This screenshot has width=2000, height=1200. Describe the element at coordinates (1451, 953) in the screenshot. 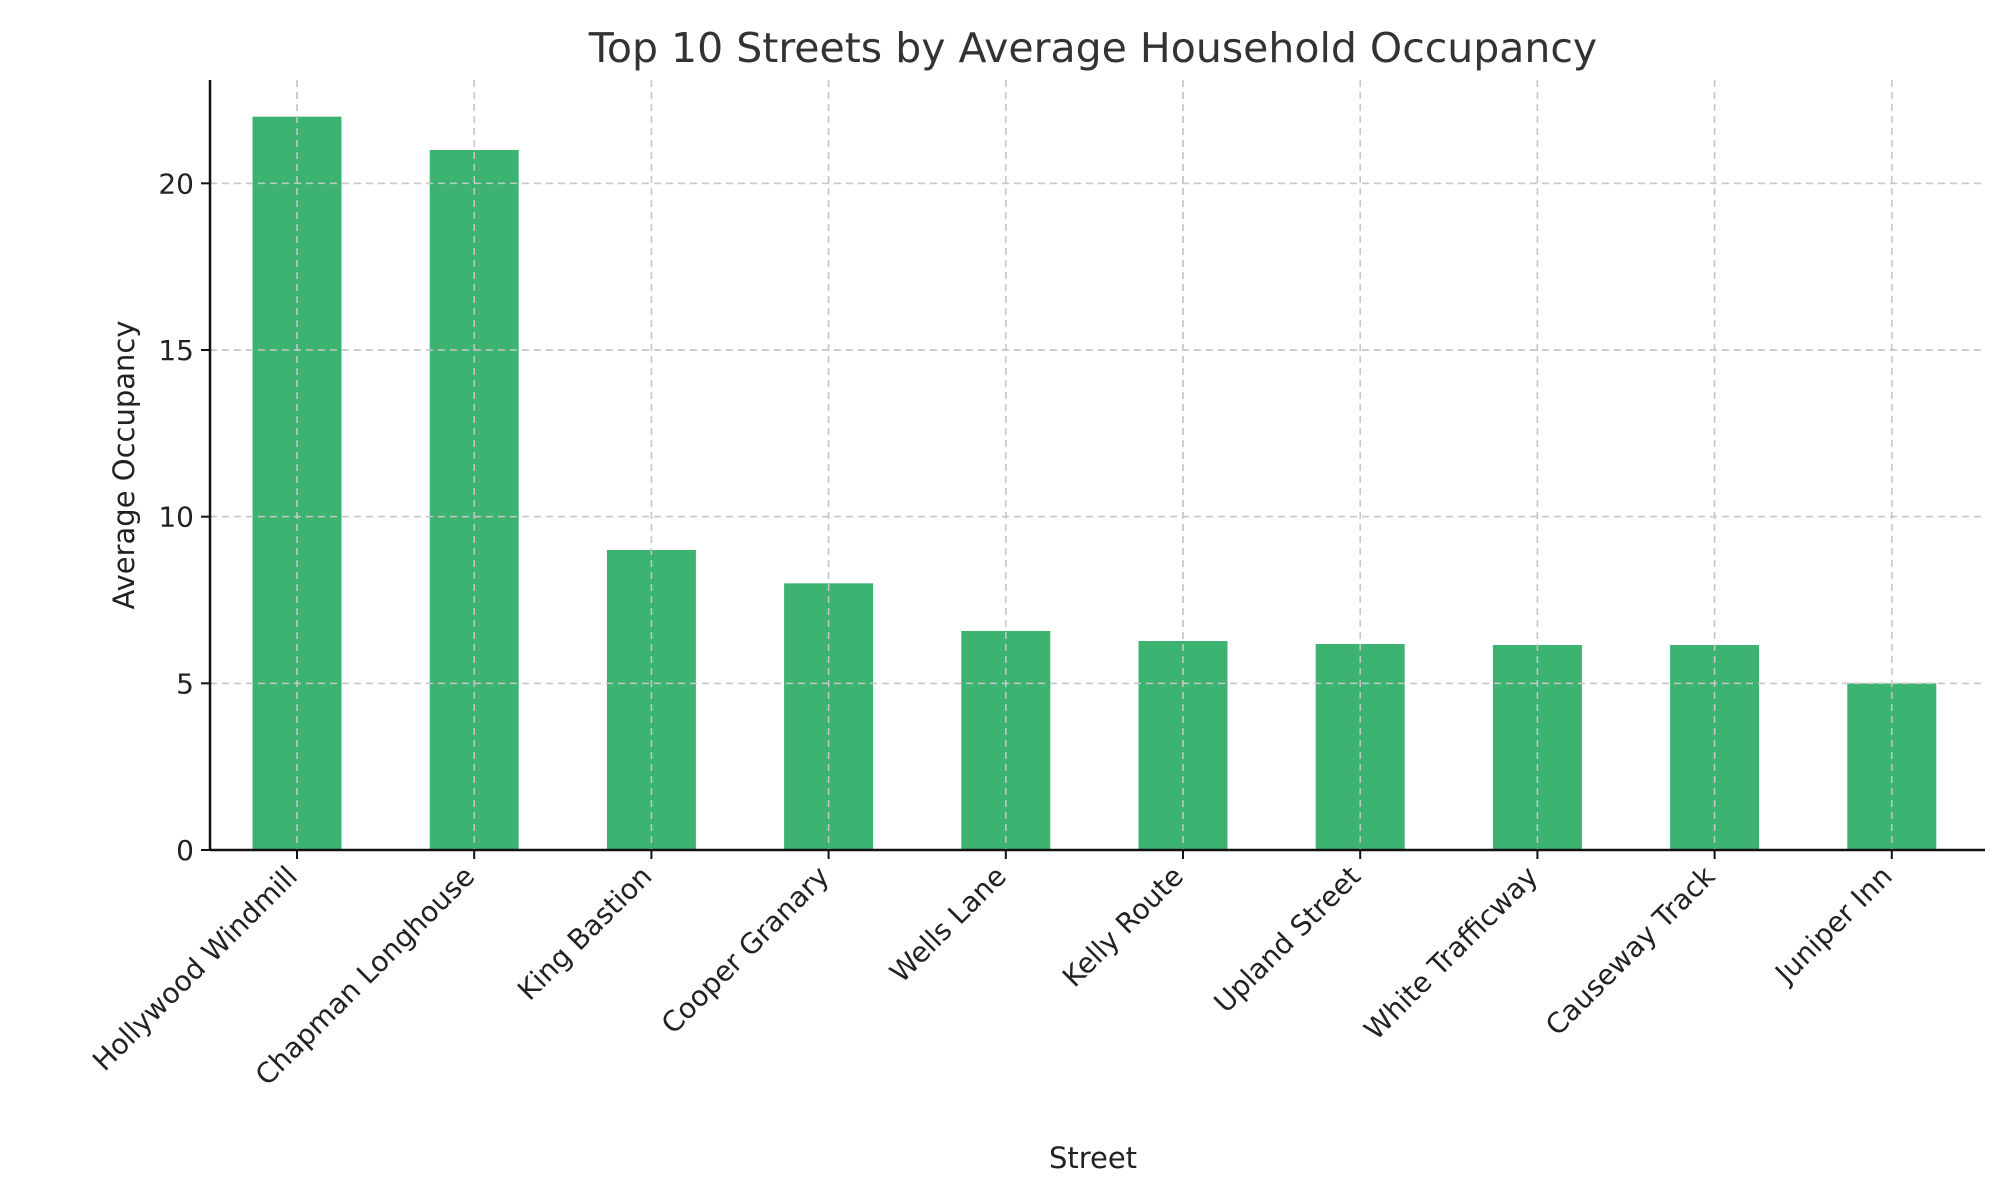

I see `x-tick-label: White Trafficway` at that location.